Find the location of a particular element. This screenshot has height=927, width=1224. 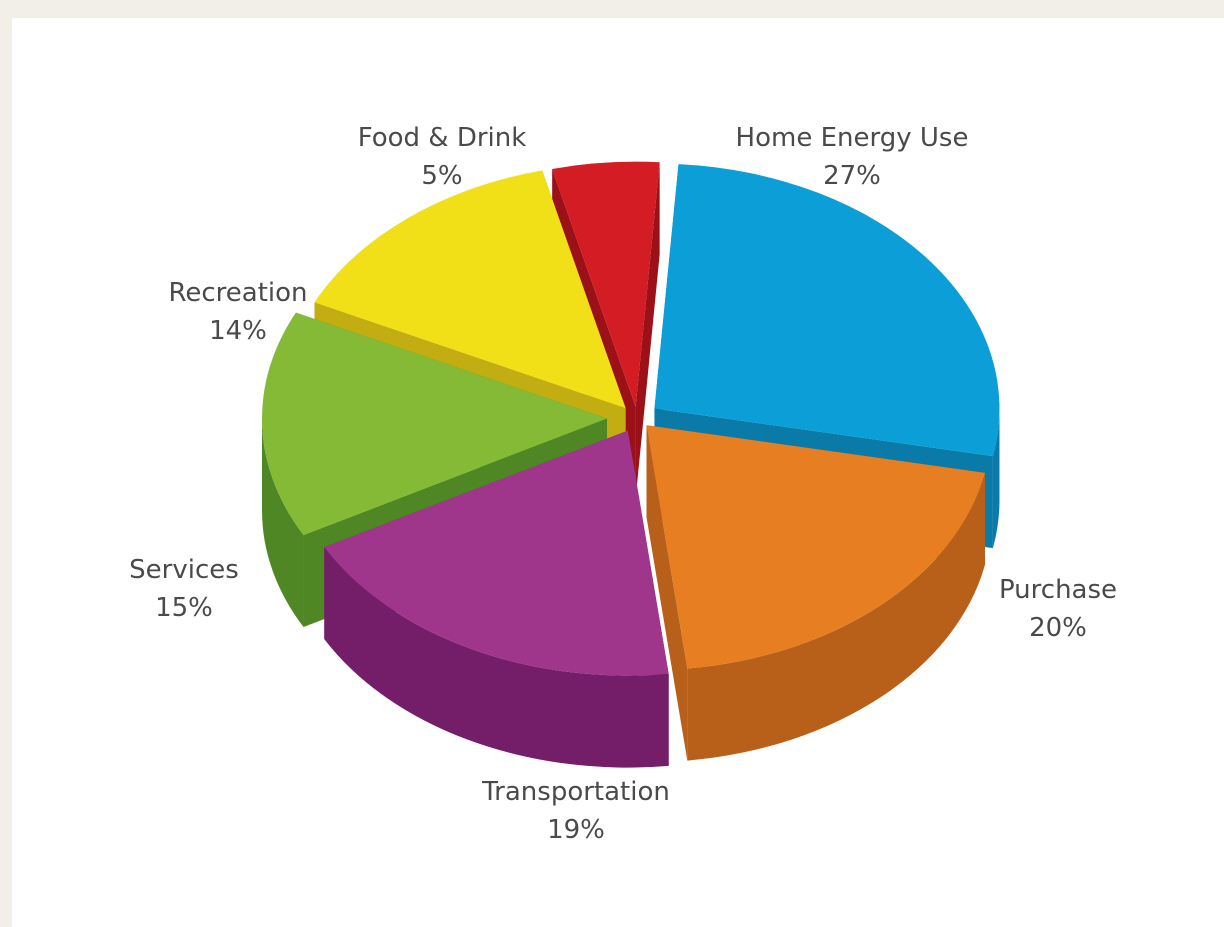

label-home-energy-use: Home Energy Use is located at coordinates (852, 138).